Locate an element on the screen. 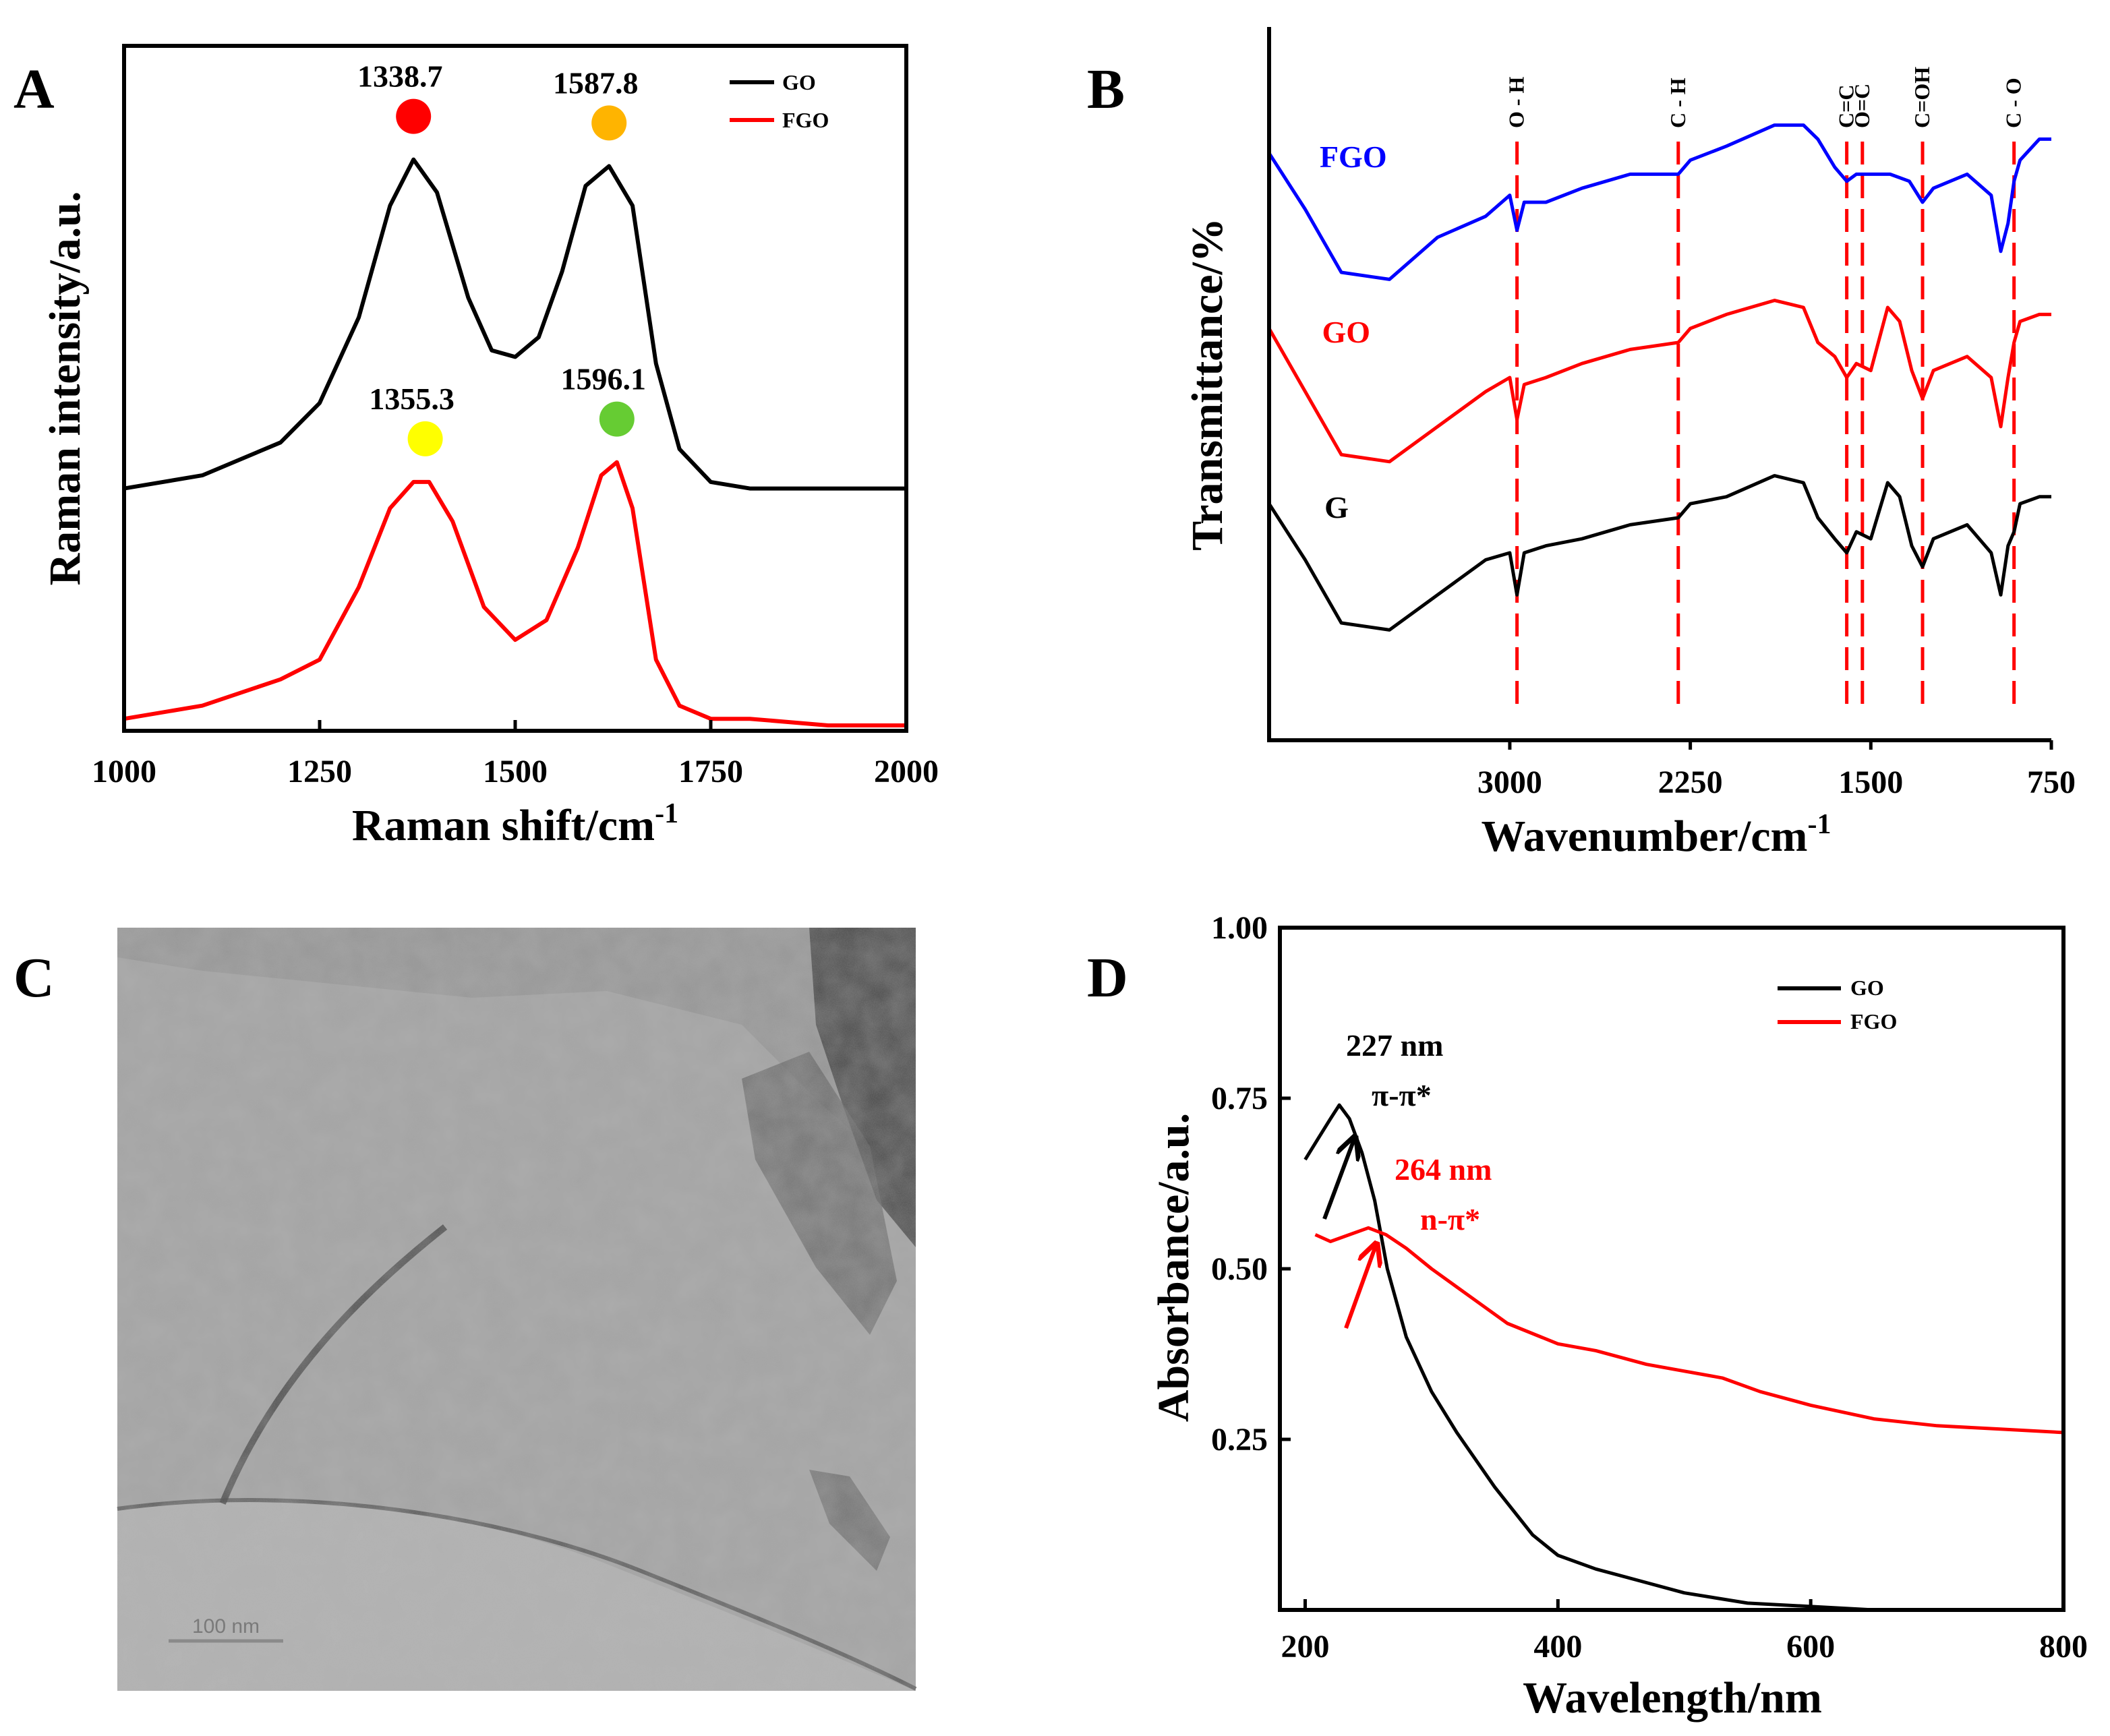  uvvis-plot-frame is located at coordinates (1672, 1269).